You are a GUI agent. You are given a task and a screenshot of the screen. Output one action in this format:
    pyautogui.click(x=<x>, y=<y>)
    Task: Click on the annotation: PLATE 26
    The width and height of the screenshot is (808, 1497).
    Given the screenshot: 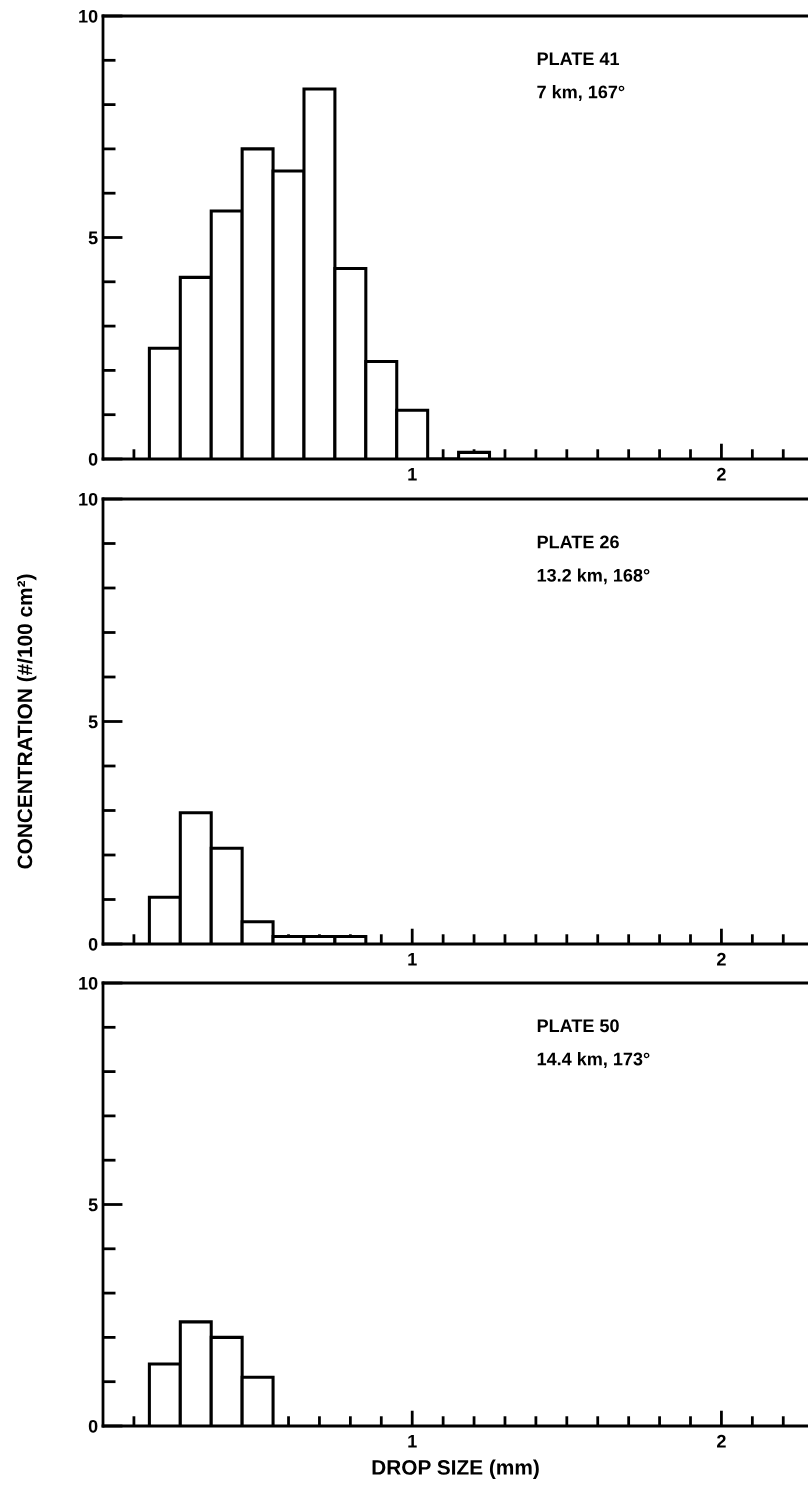 What is the action you would take?
    pyautogui.click(x=578, y=542)
    